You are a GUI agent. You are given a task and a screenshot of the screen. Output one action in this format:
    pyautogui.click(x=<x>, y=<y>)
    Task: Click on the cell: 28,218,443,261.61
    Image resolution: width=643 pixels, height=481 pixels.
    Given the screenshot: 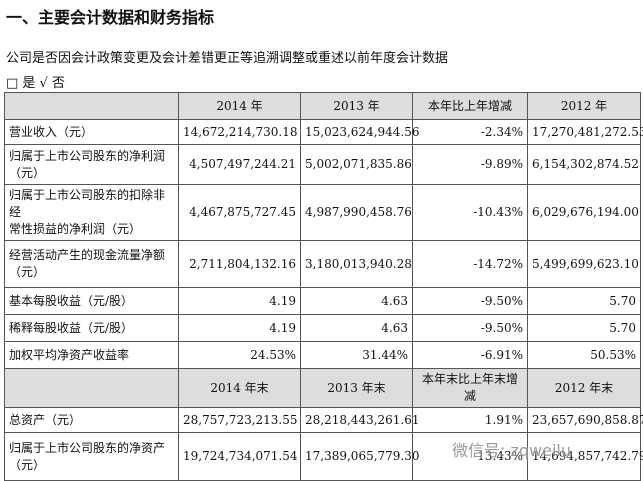 What is the action you would take?
    pyautogui.click(x=360, y=420)
    